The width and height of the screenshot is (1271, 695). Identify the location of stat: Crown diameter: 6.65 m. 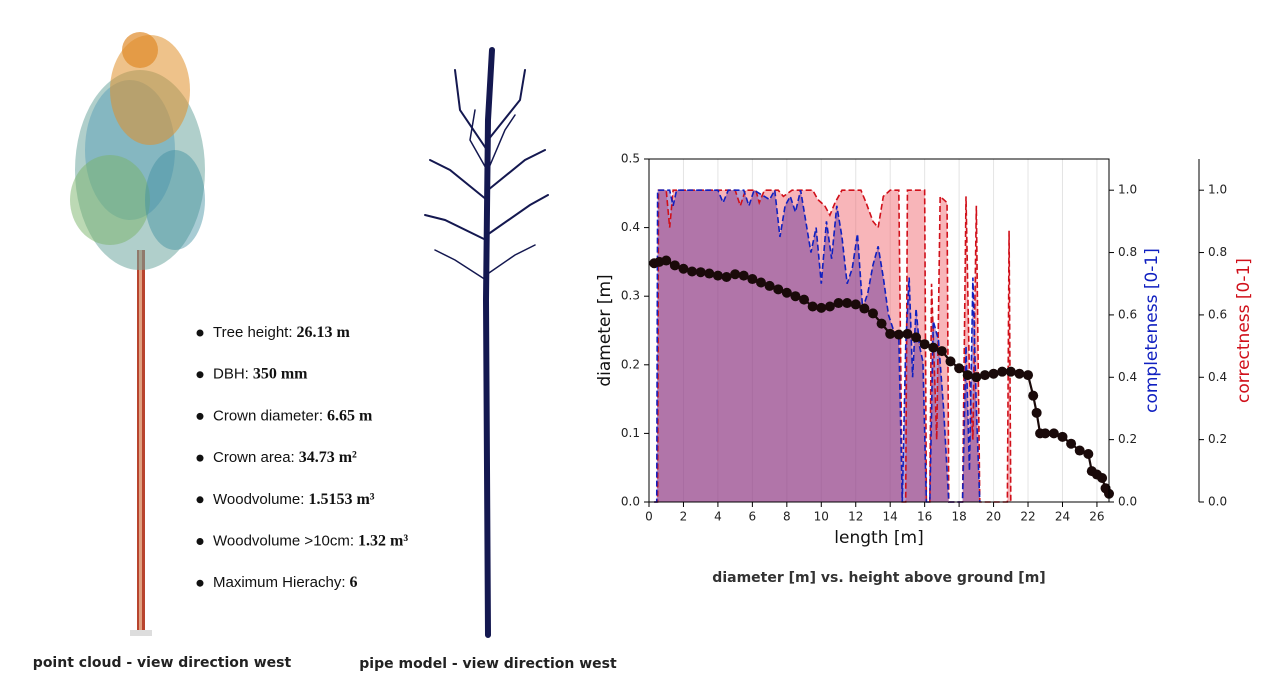
(293, 415).